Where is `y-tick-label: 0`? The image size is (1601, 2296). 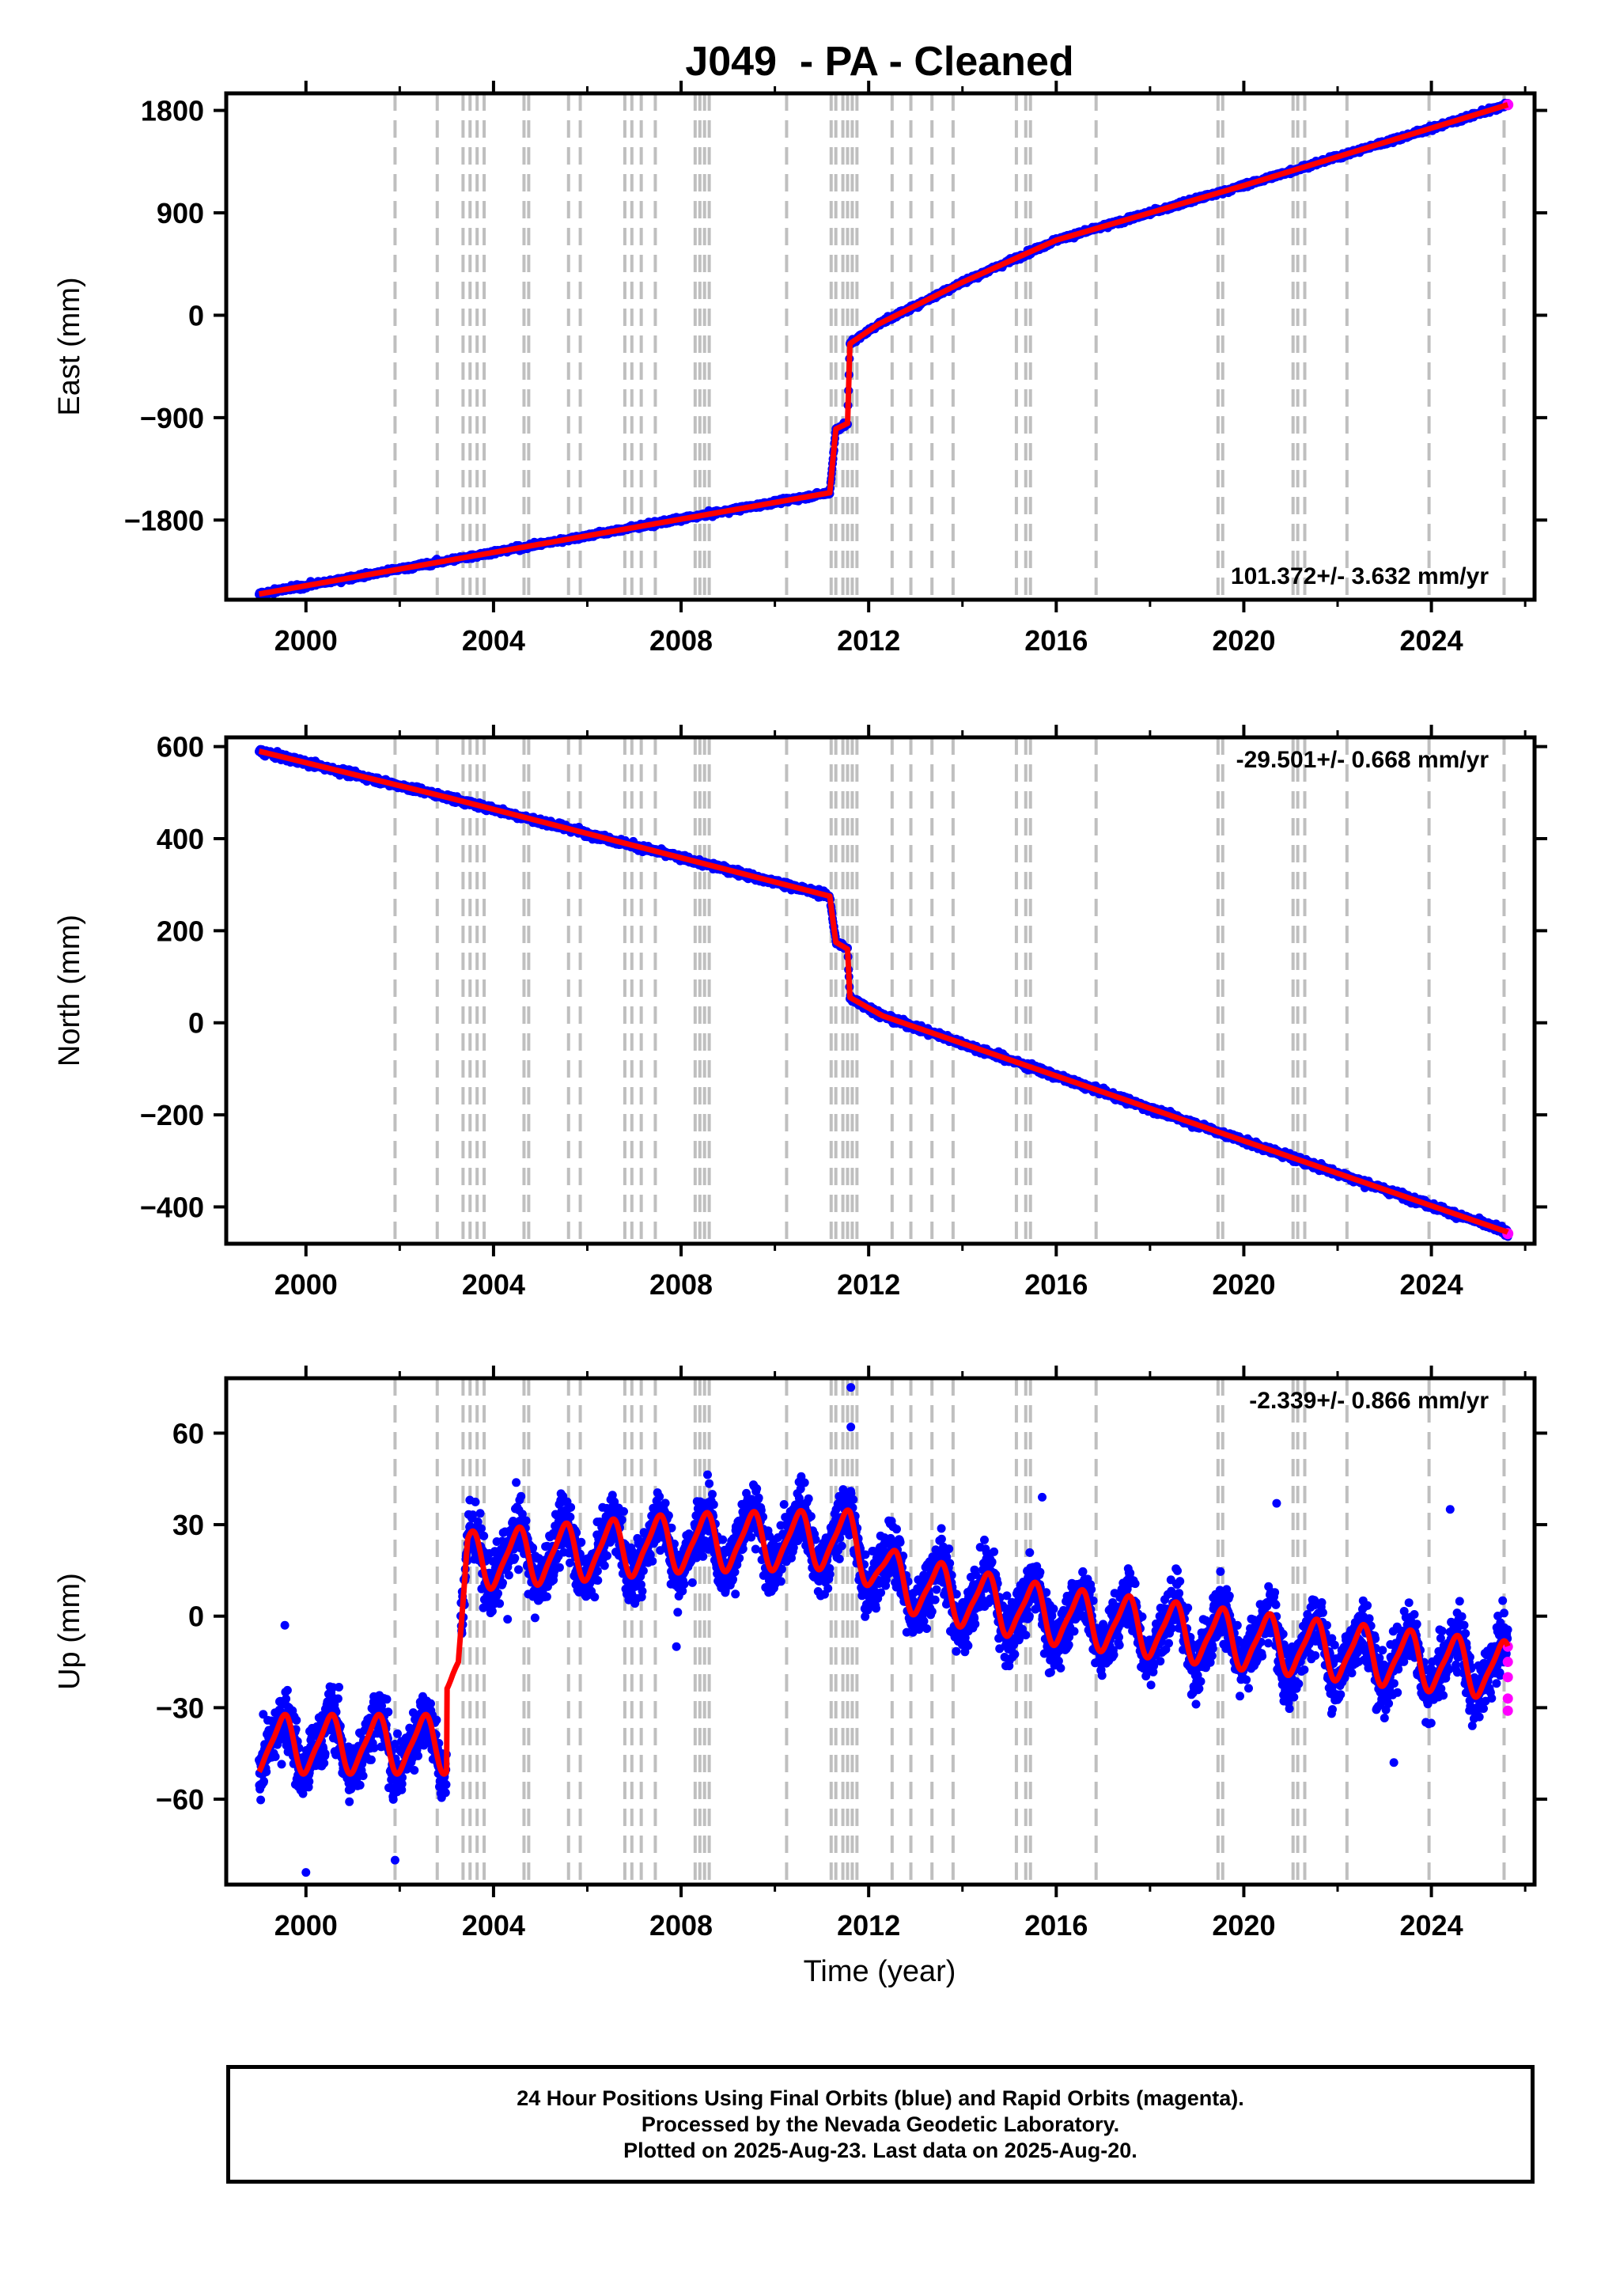 y-tick-label: 0 is located at coordinates (196, 315).